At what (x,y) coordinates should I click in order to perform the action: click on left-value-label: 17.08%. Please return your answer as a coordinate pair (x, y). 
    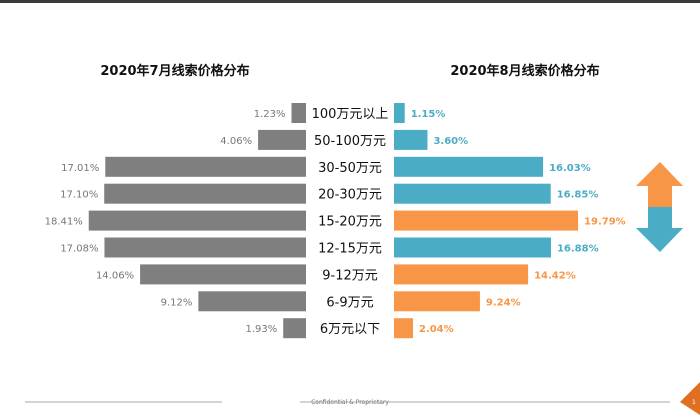
    Looking at the image, I should click on (79, 249).